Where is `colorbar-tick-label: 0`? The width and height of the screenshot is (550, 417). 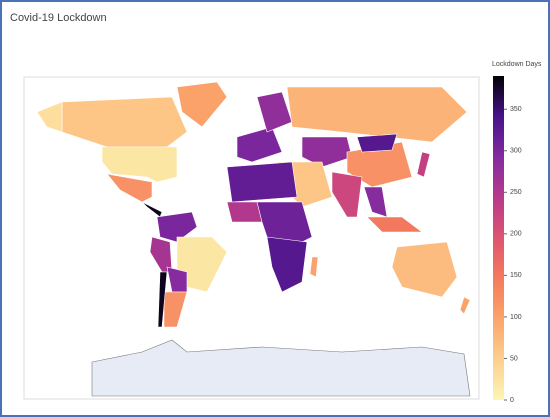 colorbar-tick-label: 0 is located at coordinates (512, 400).